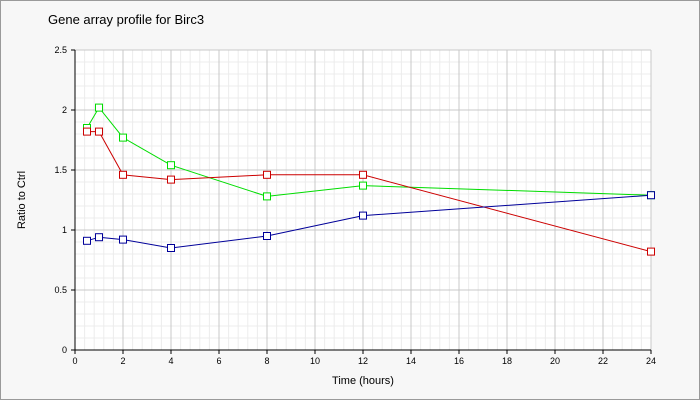  What do you see at coordinates (64, 110) in the screenshot?
I see `y-tick-label: 2` at bounding box center [64, 110].